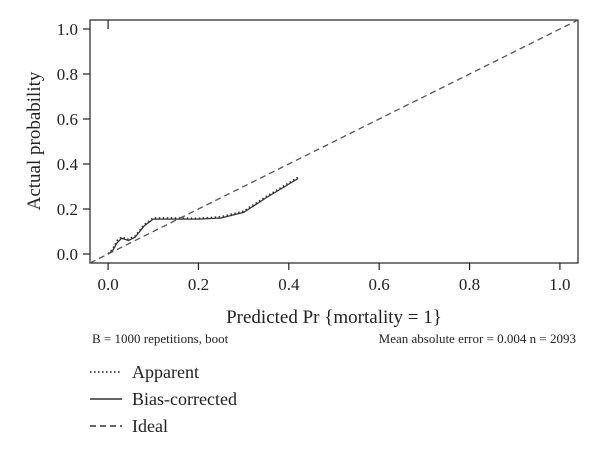 This screenshot has width=600, height=456. Describe the element at coordinates (68, 164) in the screenshot. I see `y-tick-label: 0.4` at that location.